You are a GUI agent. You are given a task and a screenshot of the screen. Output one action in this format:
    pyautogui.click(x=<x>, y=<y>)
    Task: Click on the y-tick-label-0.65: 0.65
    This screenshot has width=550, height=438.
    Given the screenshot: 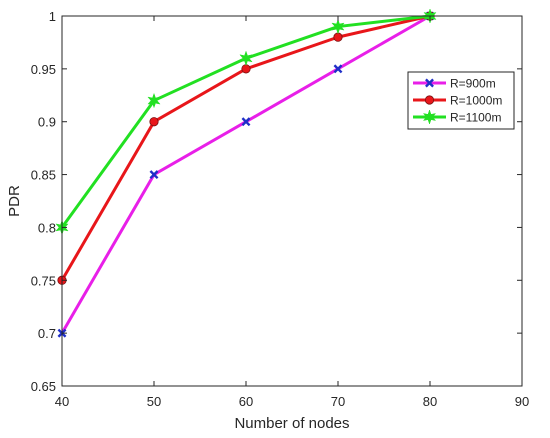 What is the action you would take?
    pyautogui.click(x=43, y=386)
    